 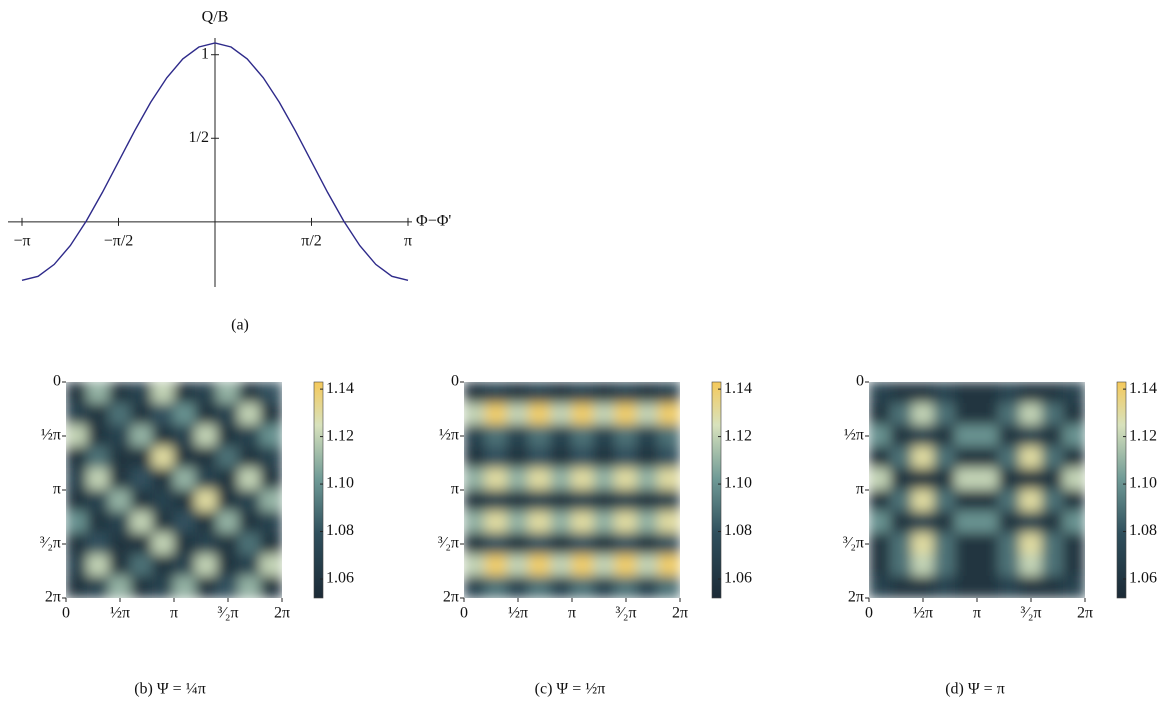 What do you see at coordinates (311, 240) in the screenshot?
I see `x-tick-label: π/2` at bounding box center [311, 240].